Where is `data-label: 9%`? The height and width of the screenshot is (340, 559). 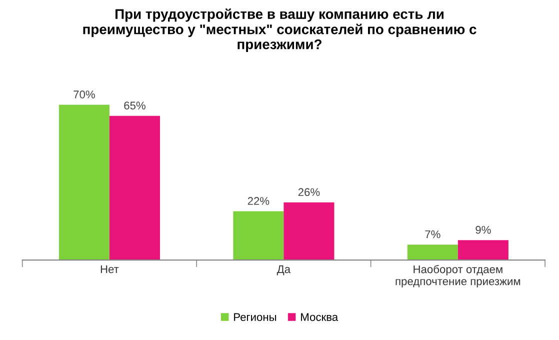 data-label: 9% is located at coordinates (483, 230).